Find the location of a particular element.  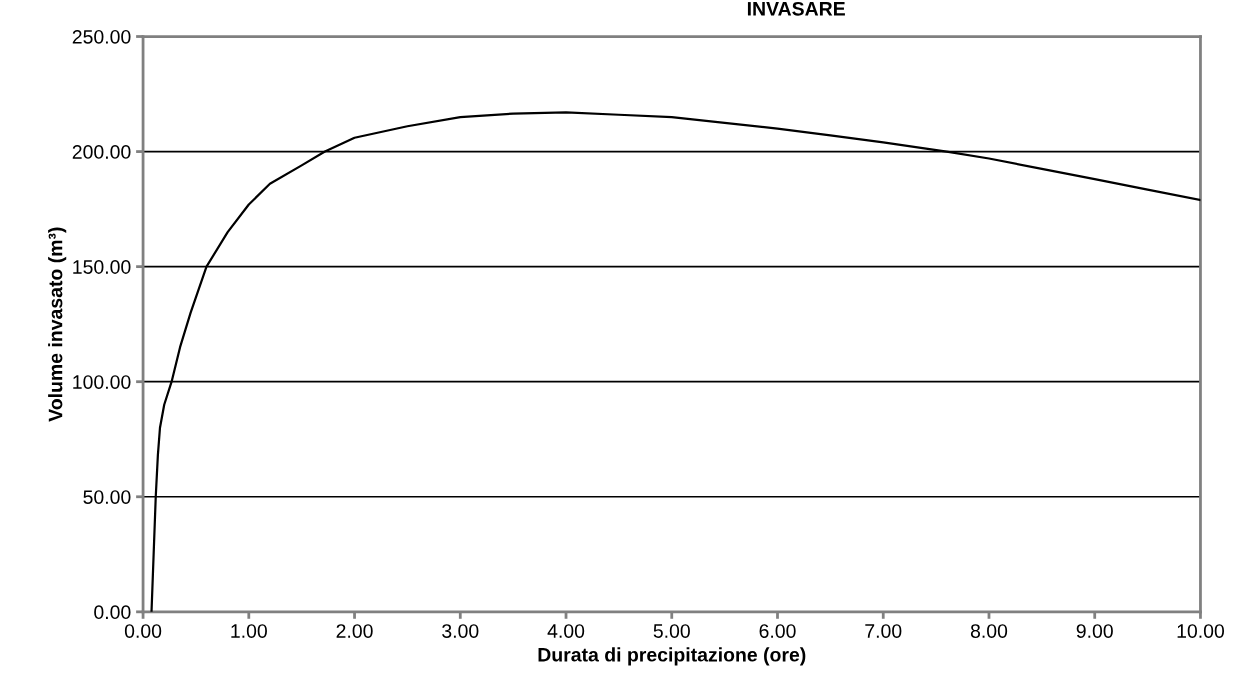

x-tick-label: 10.00 is located at coordinates (1201, 631).